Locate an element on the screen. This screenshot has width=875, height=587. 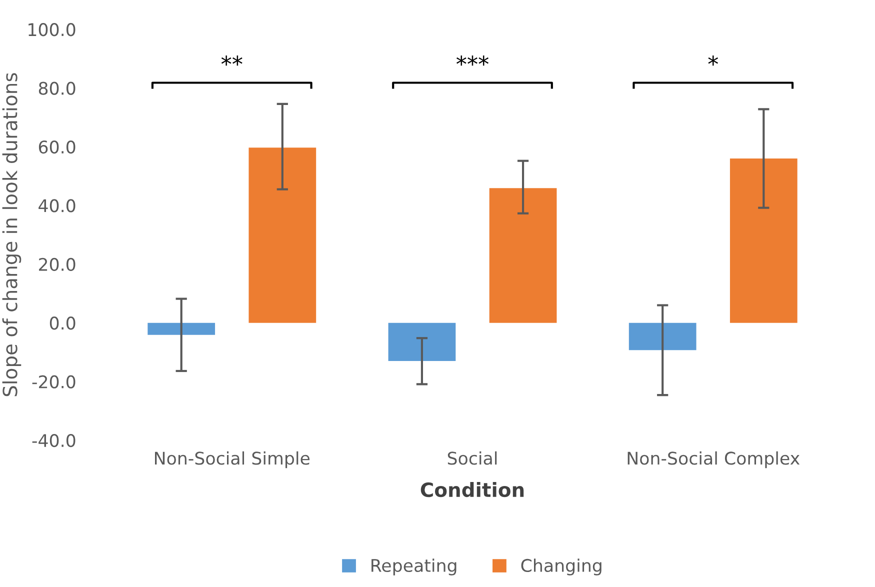
y-axis-title: Slope of change in look durations is located at coordinates (12, 234).